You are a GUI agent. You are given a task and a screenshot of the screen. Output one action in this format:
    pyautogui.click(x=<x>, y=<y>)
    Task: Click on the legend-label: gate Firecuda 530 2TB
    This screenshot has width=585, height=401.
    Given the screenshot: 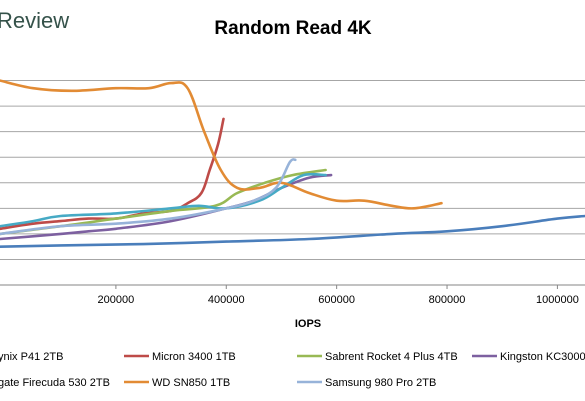 What is the action you would take?
    pyautogui.click(x=55, y=383)
    